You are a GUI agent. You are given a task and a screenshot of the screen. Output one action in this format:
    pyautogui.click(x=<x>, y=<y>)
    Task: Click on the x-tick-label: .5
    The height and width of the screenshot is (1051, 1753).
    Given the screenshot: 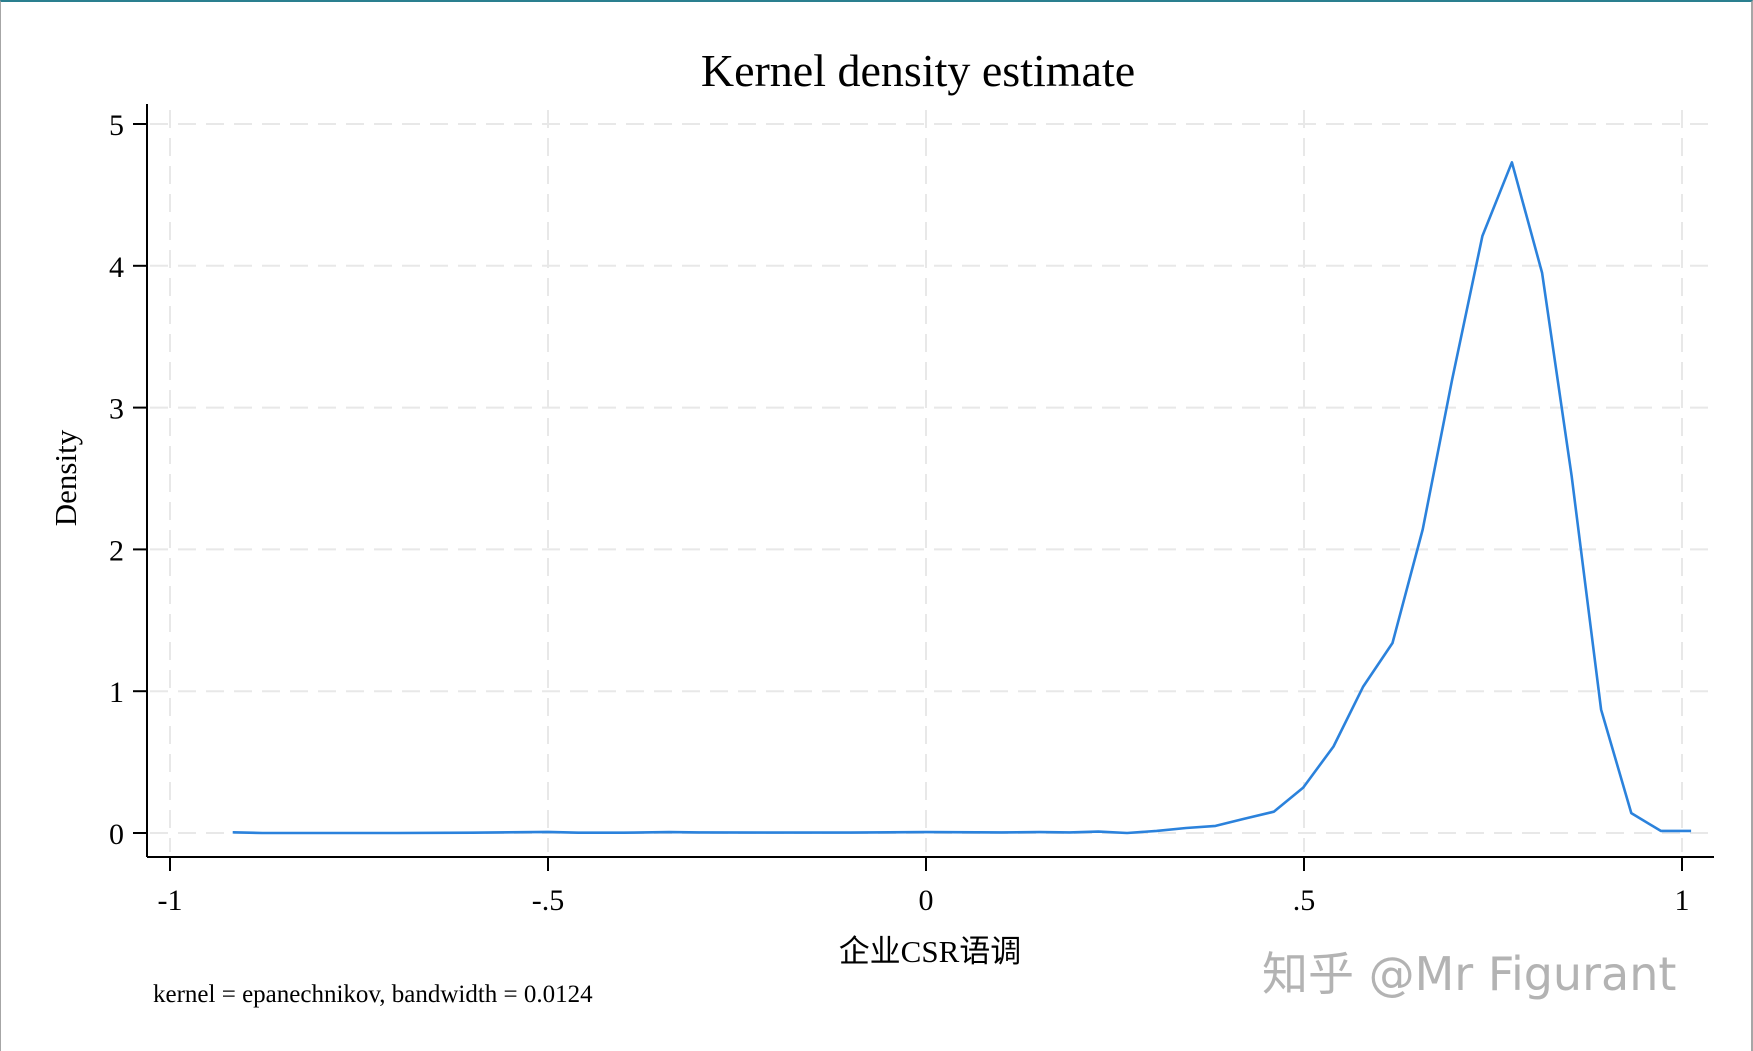 What is the action you would take?
    pyautogui.click(x=1304, y=900)
    